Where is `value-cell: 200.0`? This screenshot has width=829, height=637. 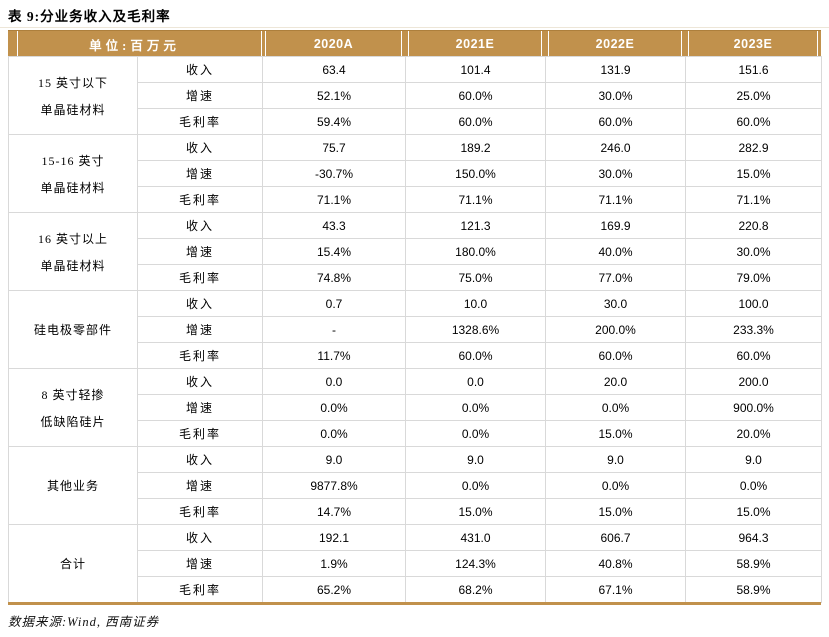 value-cell: 200.0 is located at coordinates (753, 381).